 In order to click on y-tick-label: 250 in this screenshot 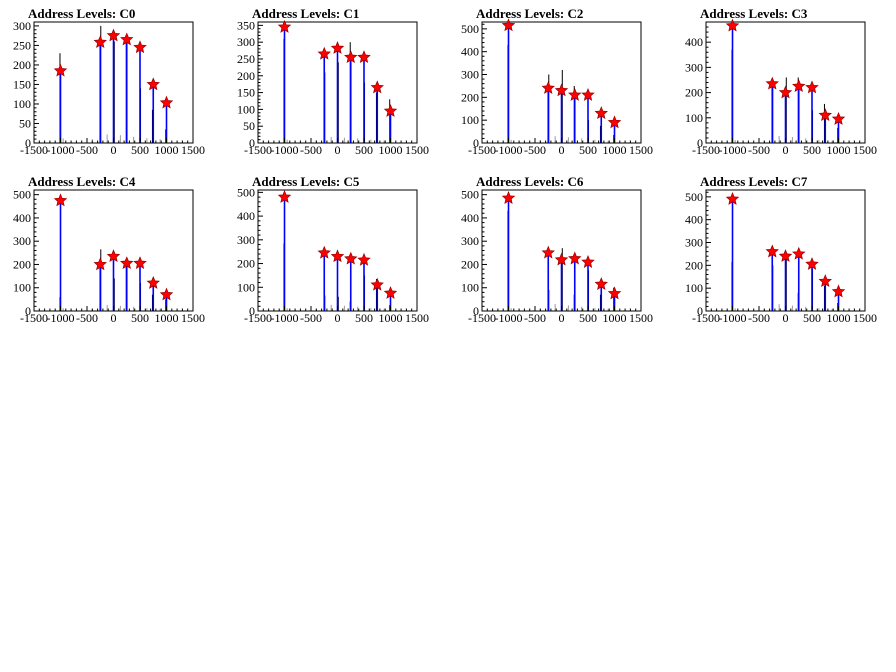, I will do `click(246, 59)`.